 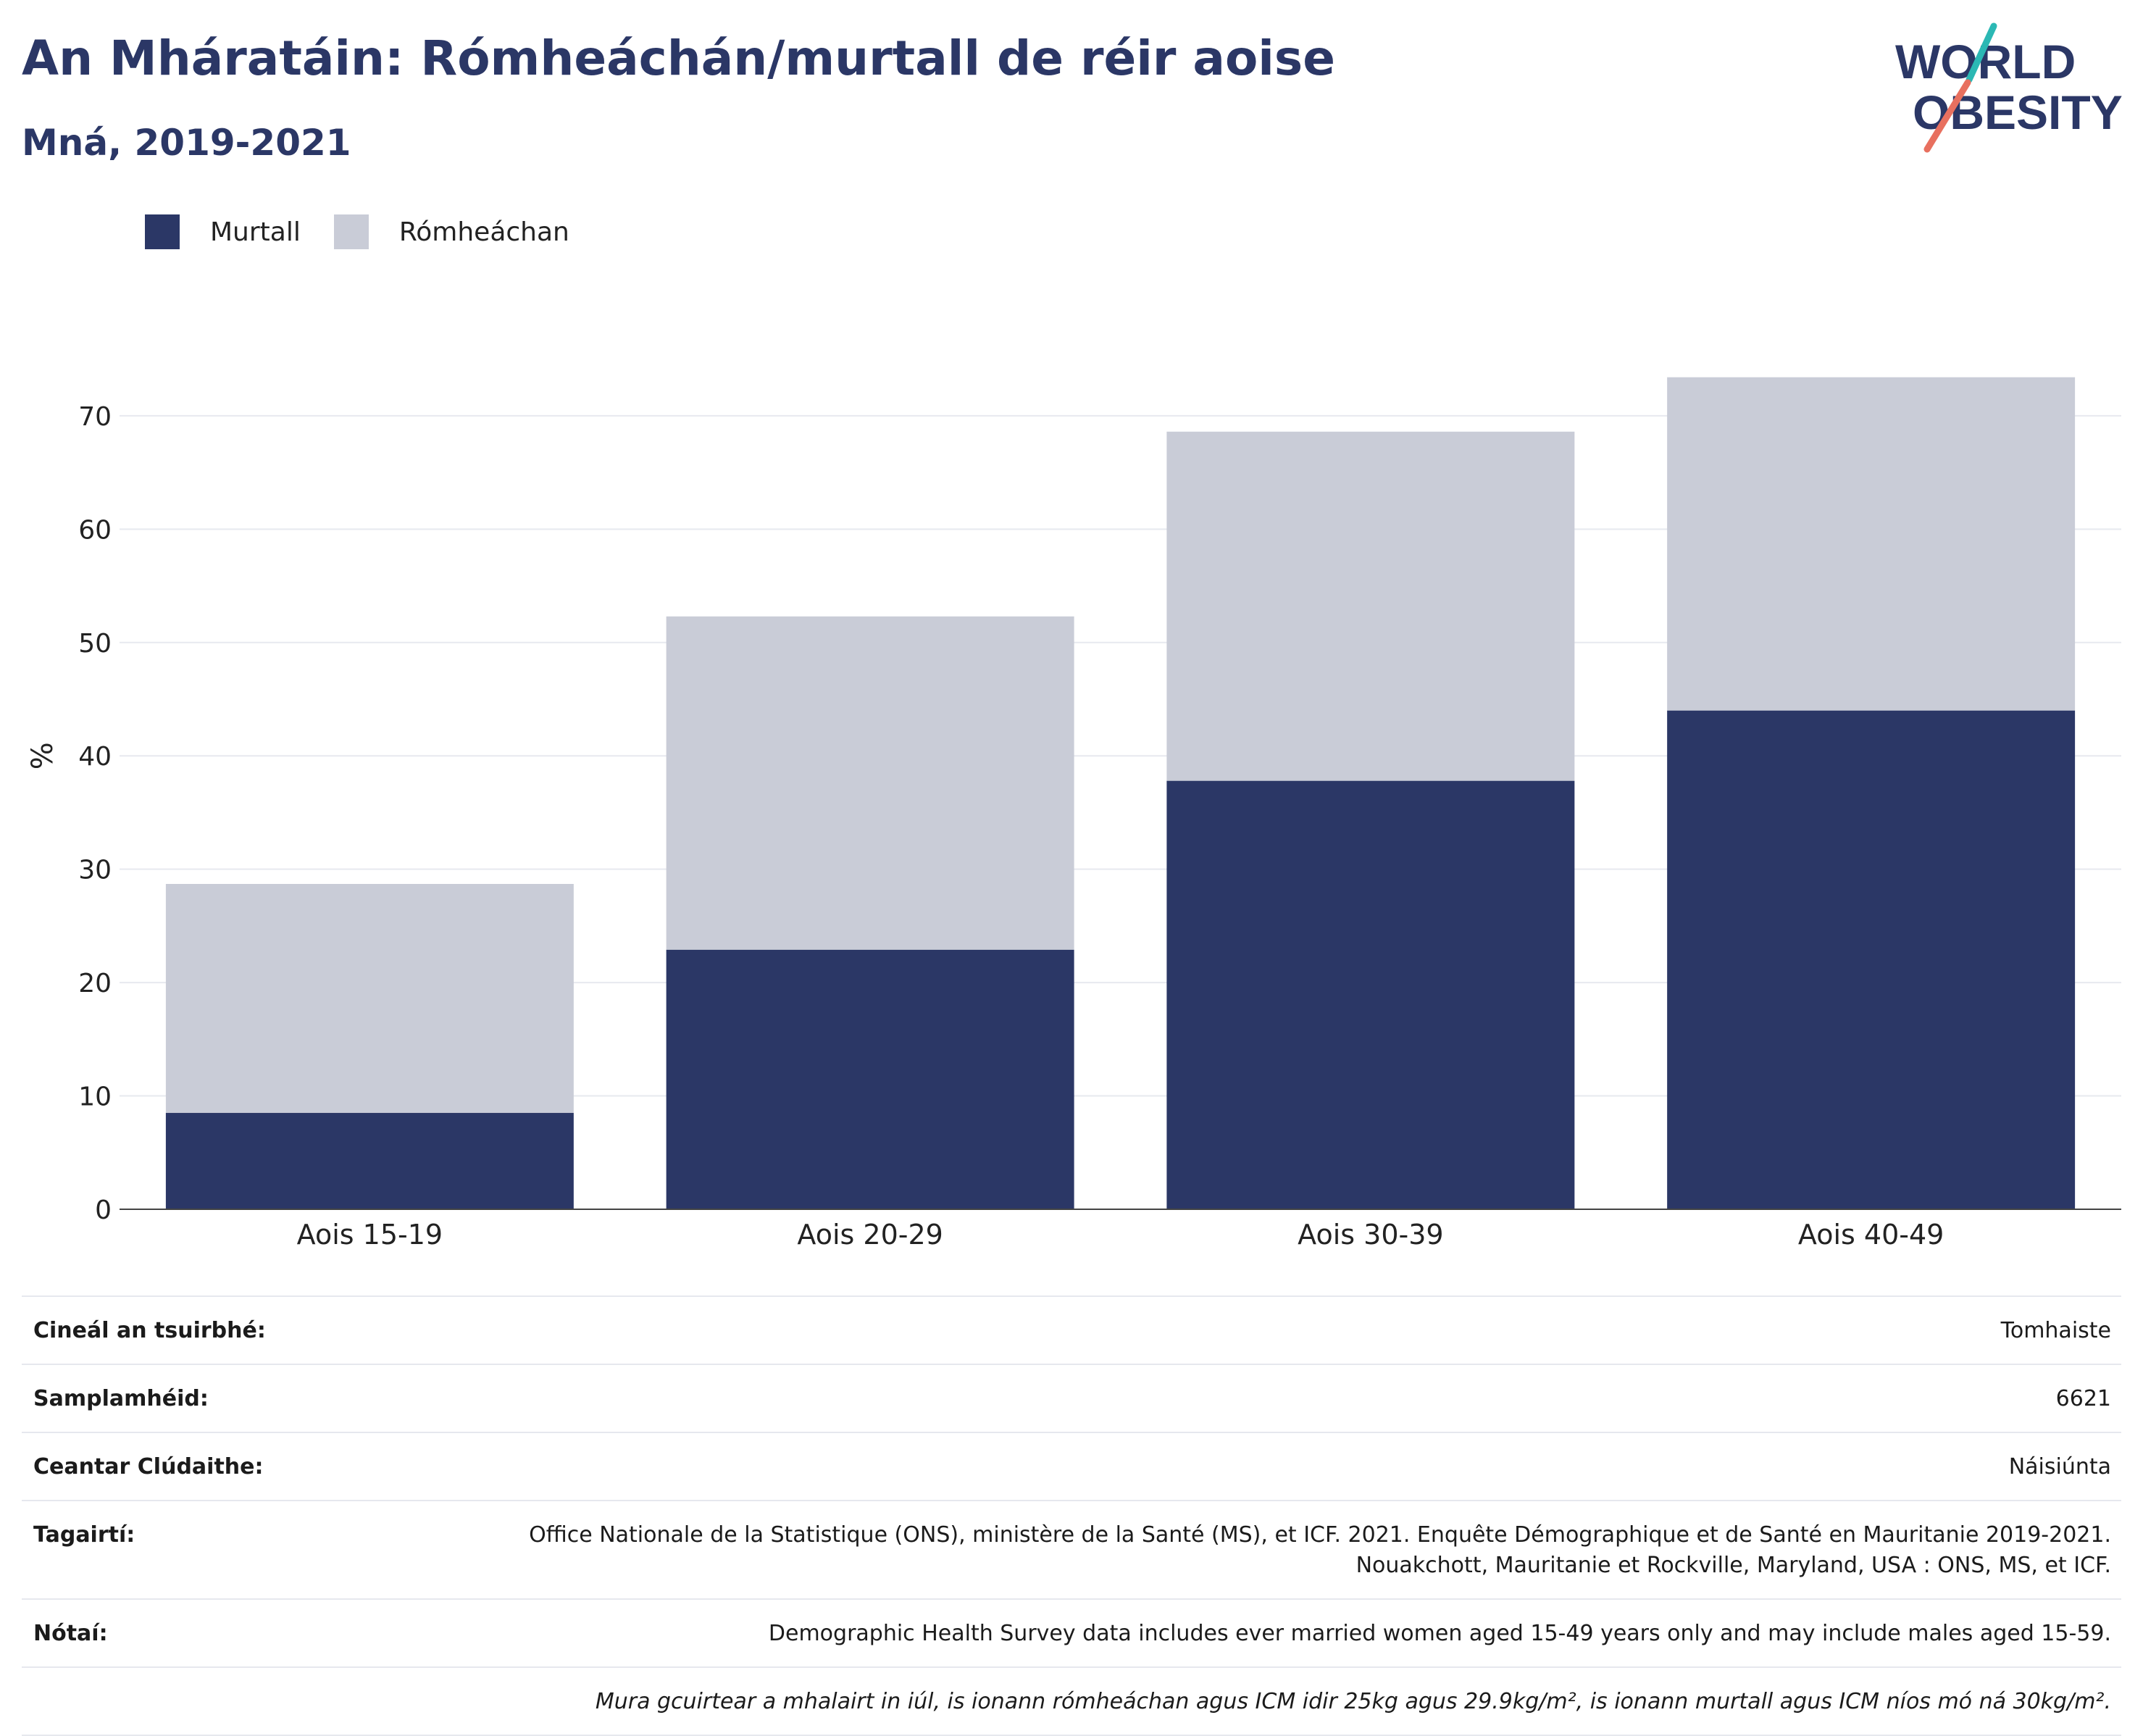 I want to click on logo-text-line2: OBESITY, so click(x=2018, y=112).